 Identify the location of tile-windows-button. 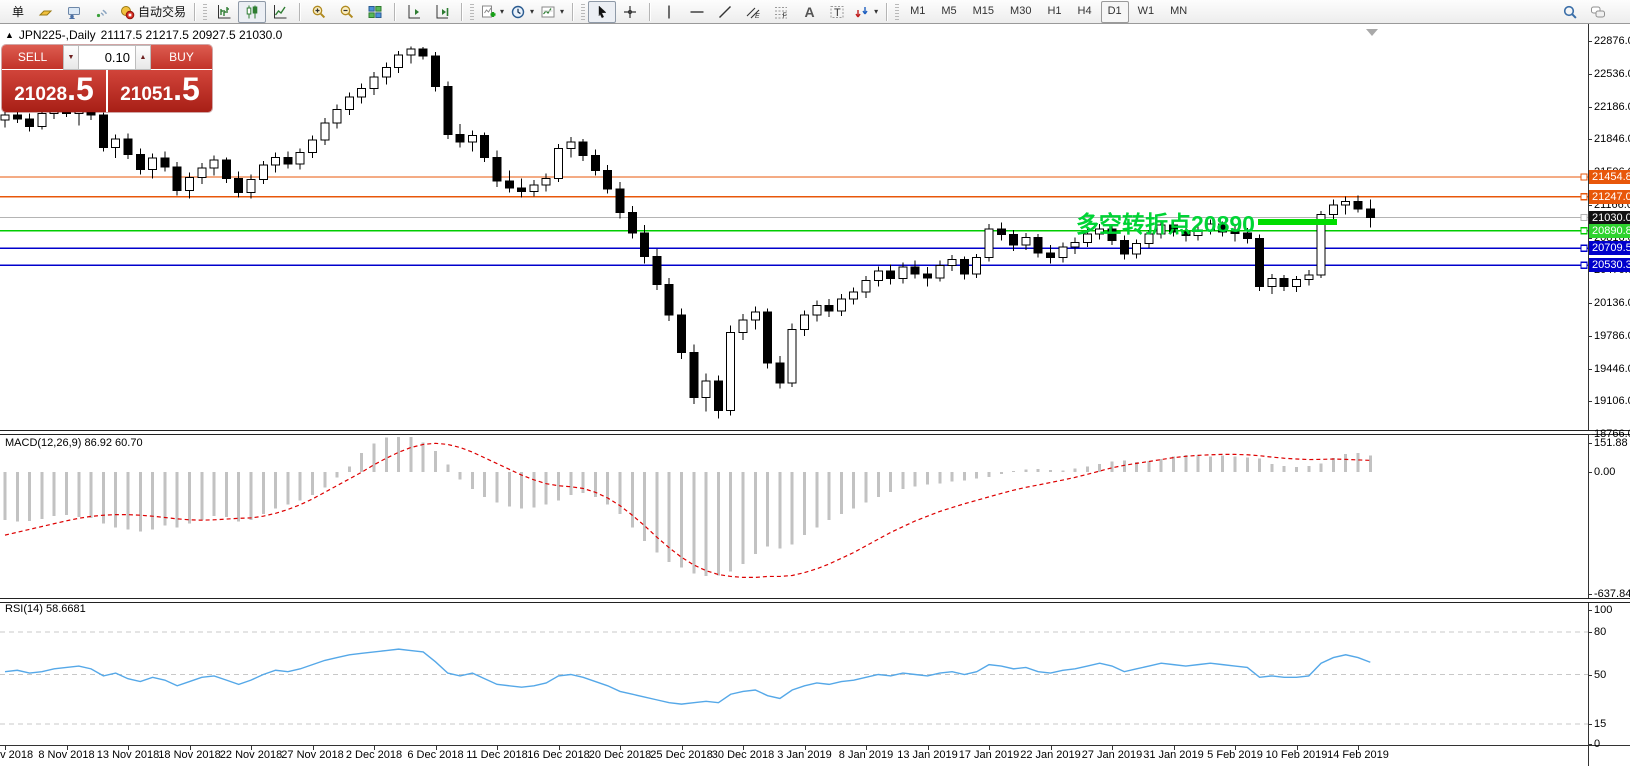
(375, 12).